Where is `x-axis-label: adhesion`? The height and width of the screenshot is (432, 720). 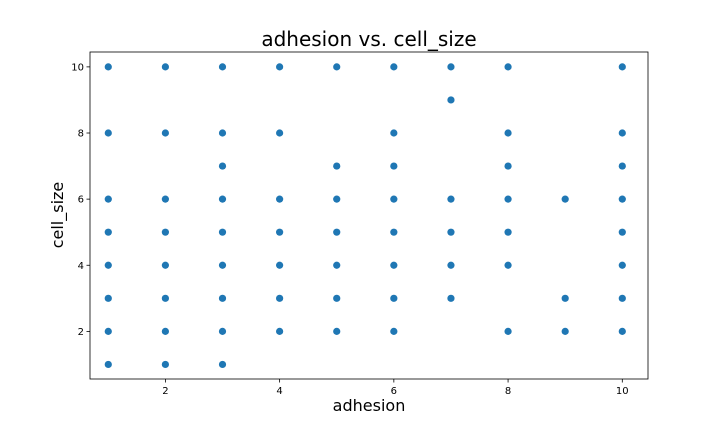
x-axis-label: adhesion is located at coordinates (369, 405).